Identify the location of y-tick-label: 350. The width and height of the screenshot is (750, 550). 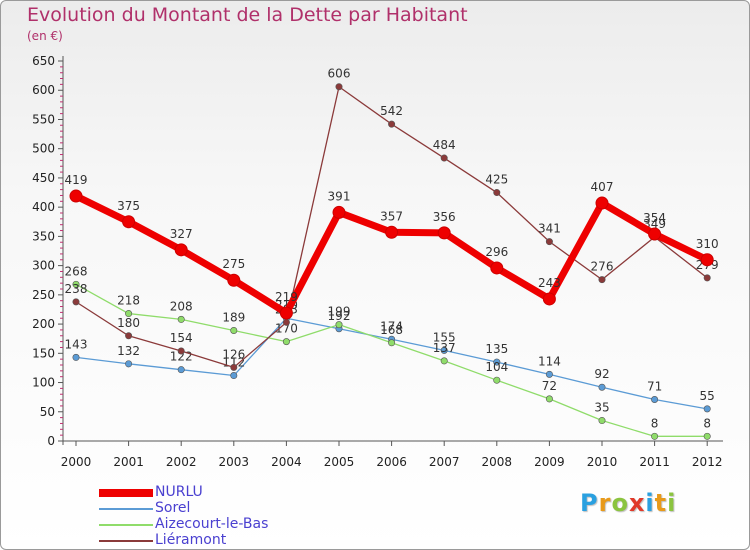
(43, 236).